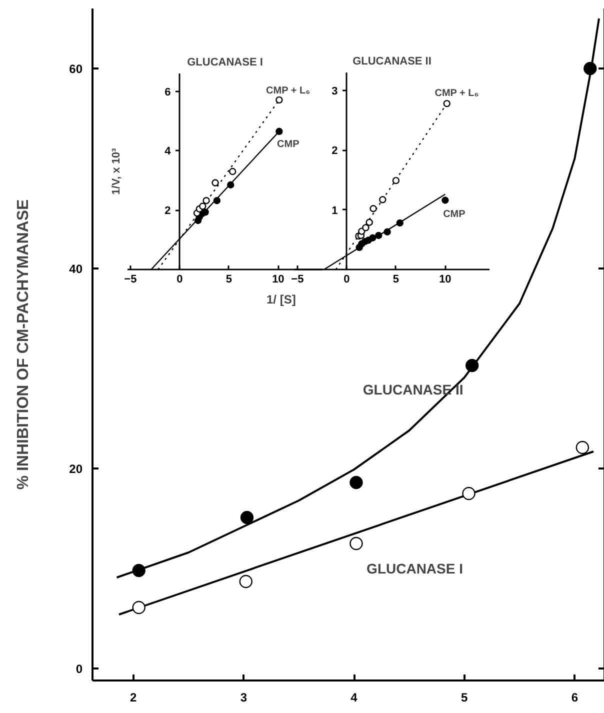 The image size is (604, 713). Describe the element at coordinates (116, 171) in the screenshot. I see `y-axis-title: 1/V, x 10³` at that location.